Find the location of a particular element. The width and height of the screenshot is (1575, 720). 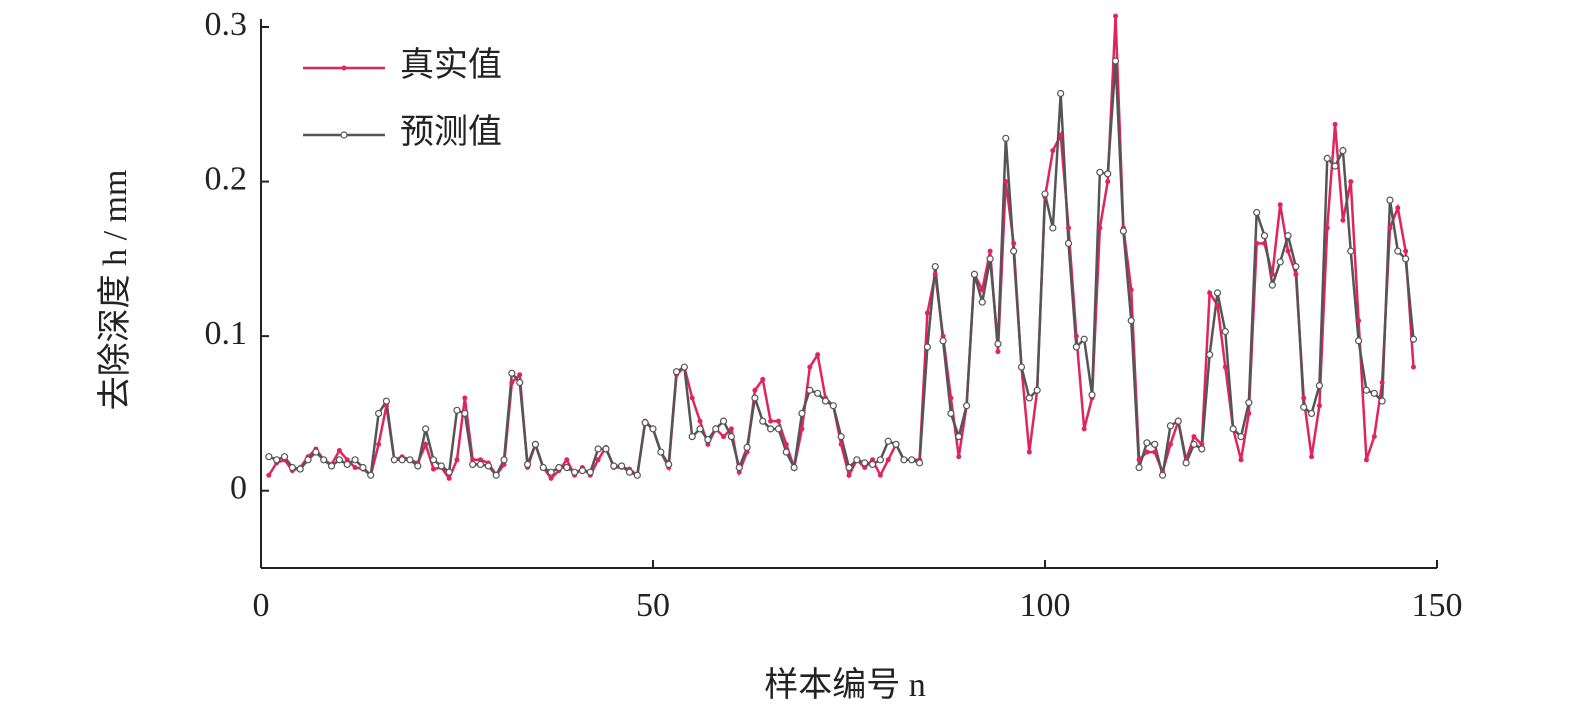

legend-label: 真实值 is located at coordinates (451, 65).